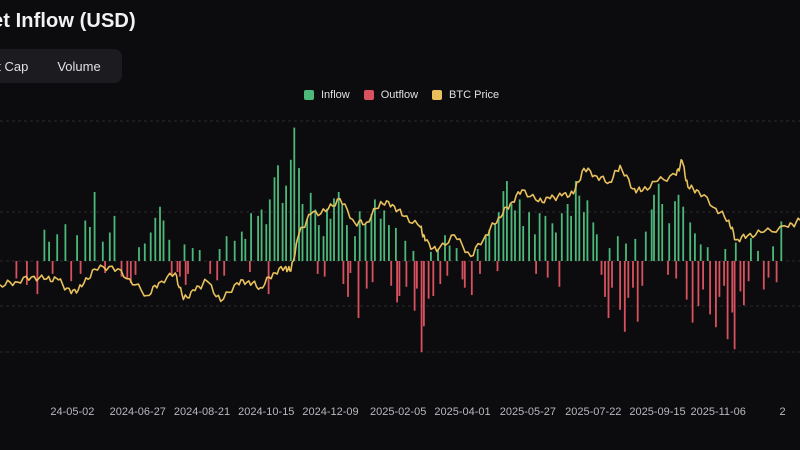 The width and height of the screenshot is (800, 450). I want to click on tab-market-cap: et Cap, so click(14, 66).